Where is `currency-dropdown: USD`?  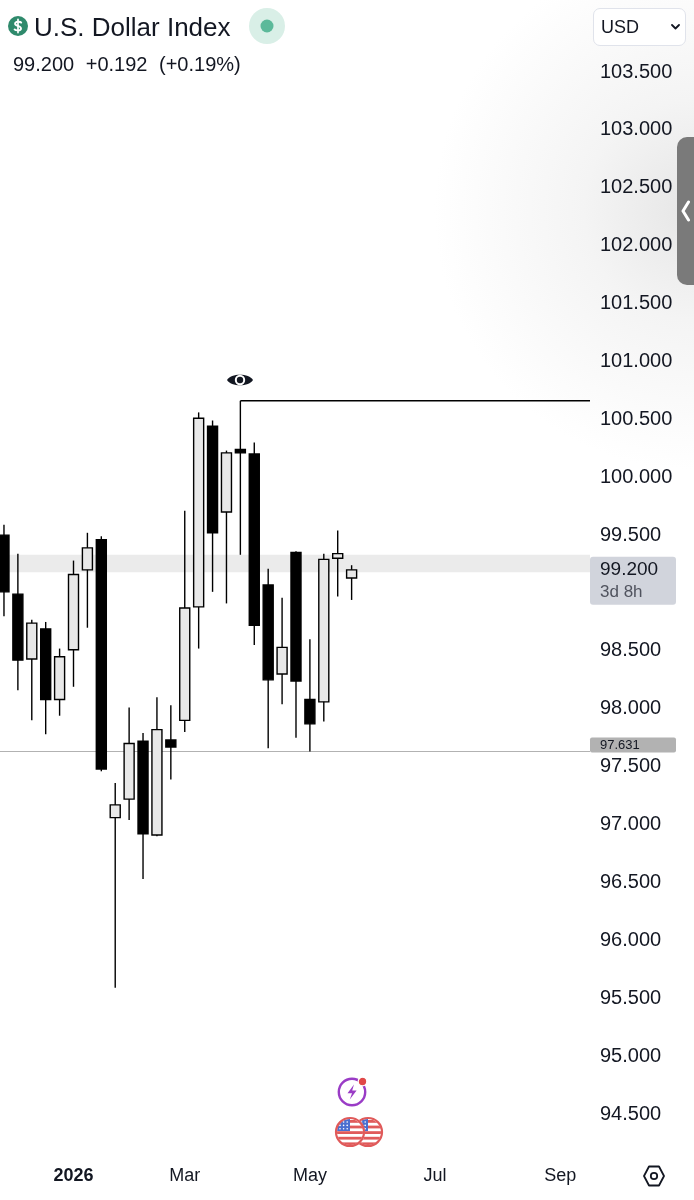 currency-dropdown: USD is located at coordinates (639, 27).